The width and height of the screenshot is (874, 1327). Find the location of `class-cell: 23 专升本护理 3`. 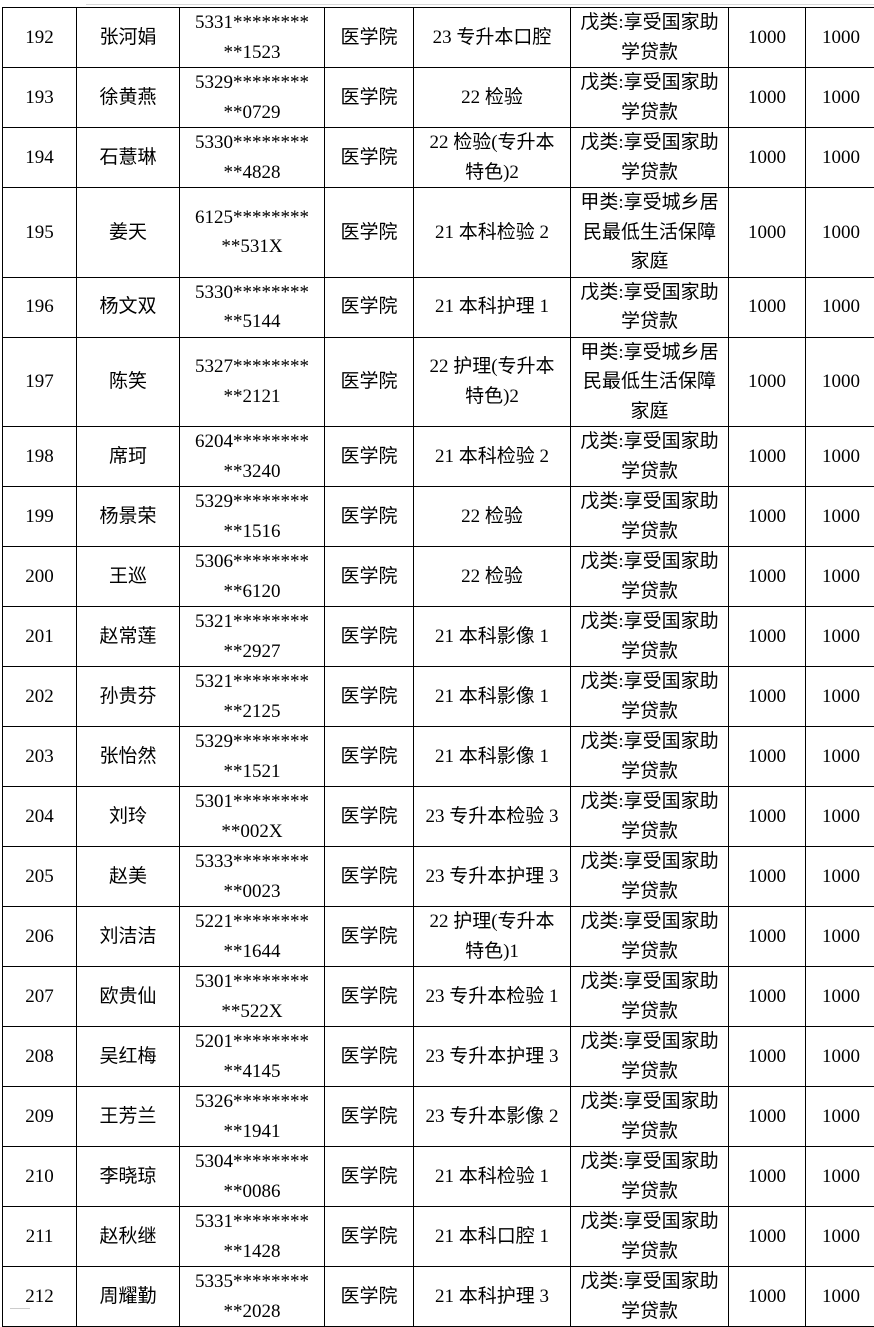

class-cell: 23 专升本护理 3 is located at coordinates (492, 1057).